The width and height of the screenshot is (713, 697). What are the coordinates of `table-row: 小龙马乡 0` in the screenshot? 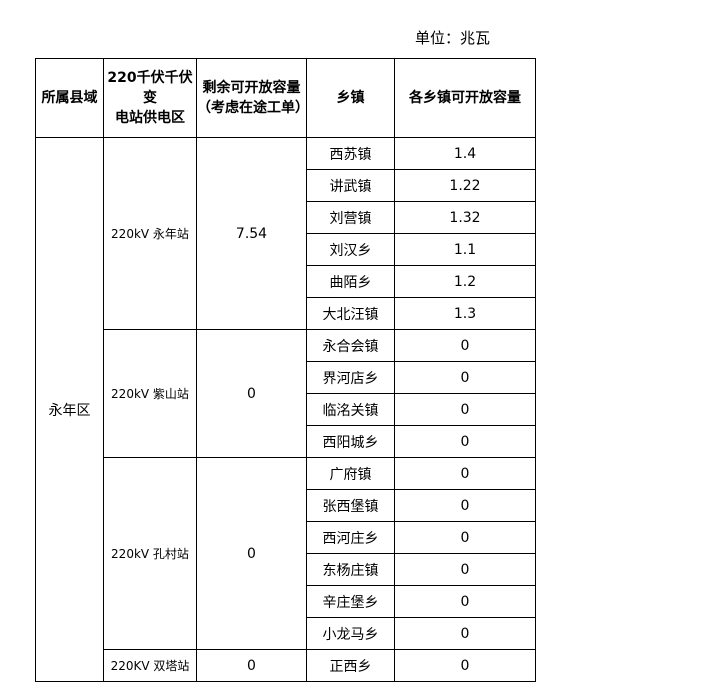 It's located at (286, 633).